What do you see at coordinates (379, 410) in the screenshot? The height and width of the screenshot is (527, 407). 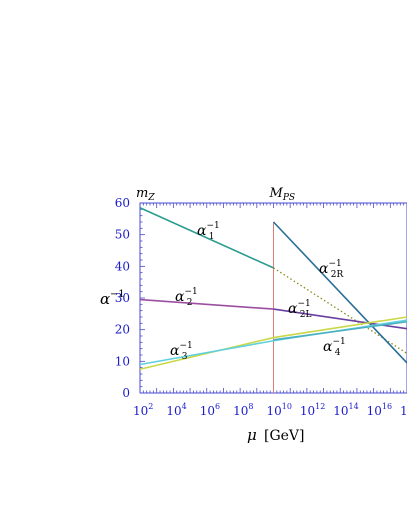 I see `x-tick-label: 10¹⁶` at bounding box center [379, 410].